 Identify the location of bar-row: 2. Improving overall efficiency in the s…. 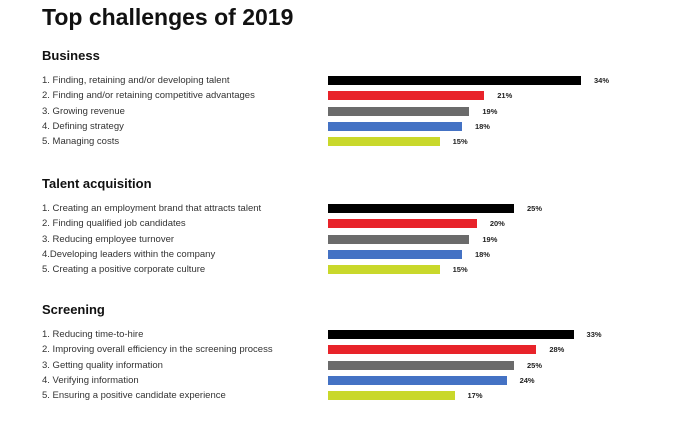
(350, 349).